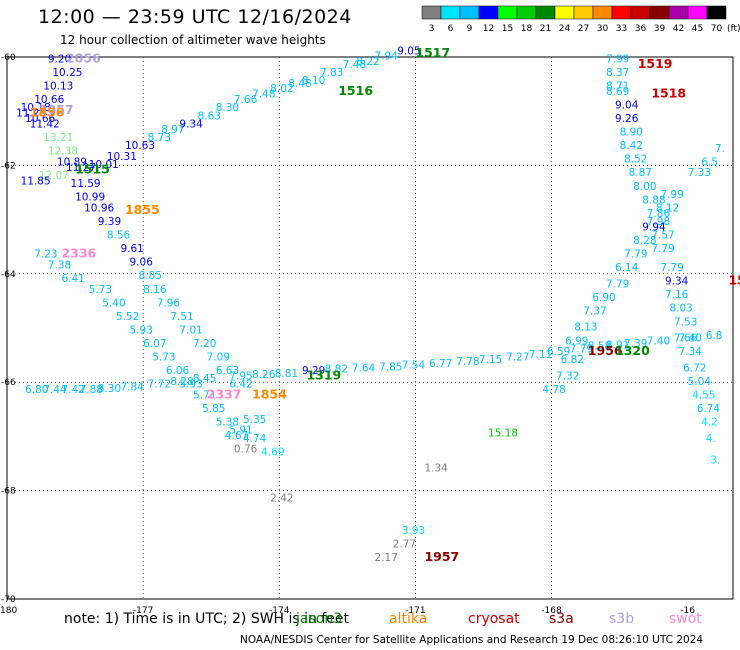  Describe the element at coordinates (72, 279) in the screenshot. I see `wave-height-value: 6.41` at that location.